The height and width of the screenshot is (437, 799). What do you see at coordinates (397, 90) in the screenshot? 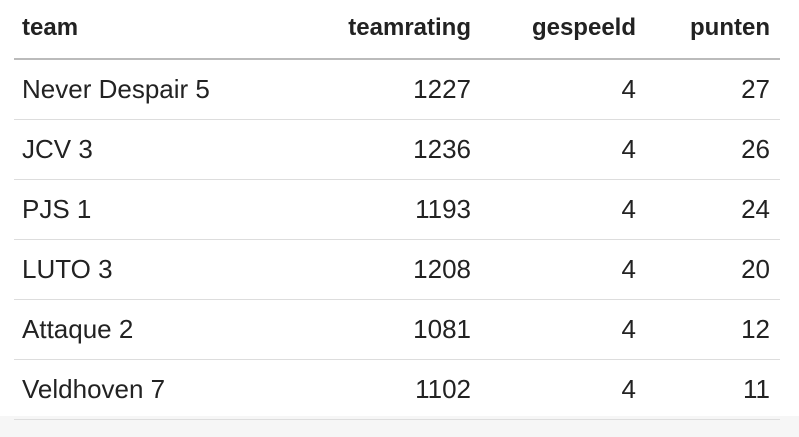
I see `table-row: Never Despair 5 1227 4 27` at bounding box center [397, 90].